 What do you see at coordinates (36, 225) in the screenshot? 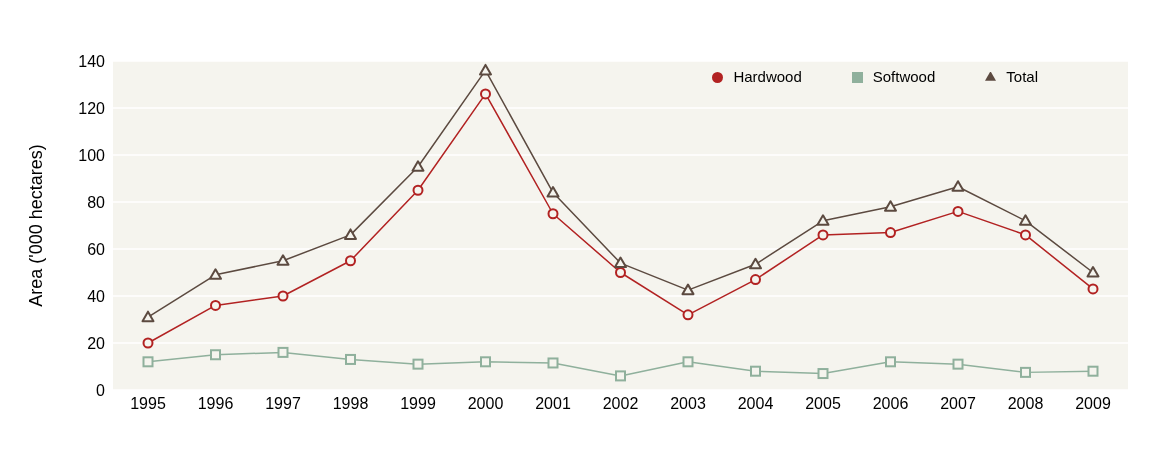
I see `y-axis-title: Area ('000 hectares)` at bounding box center [36, 225].